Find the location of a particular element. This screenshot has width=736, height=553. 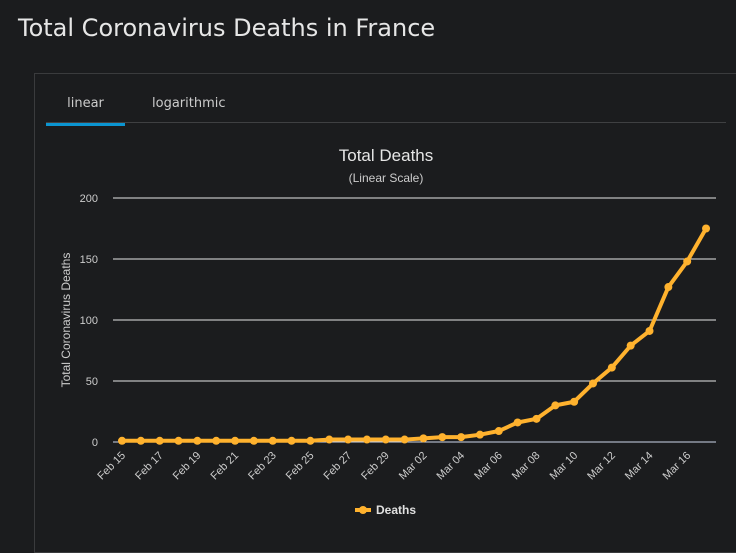

y-tick-label: 150 is located at coordinates (89, 260).